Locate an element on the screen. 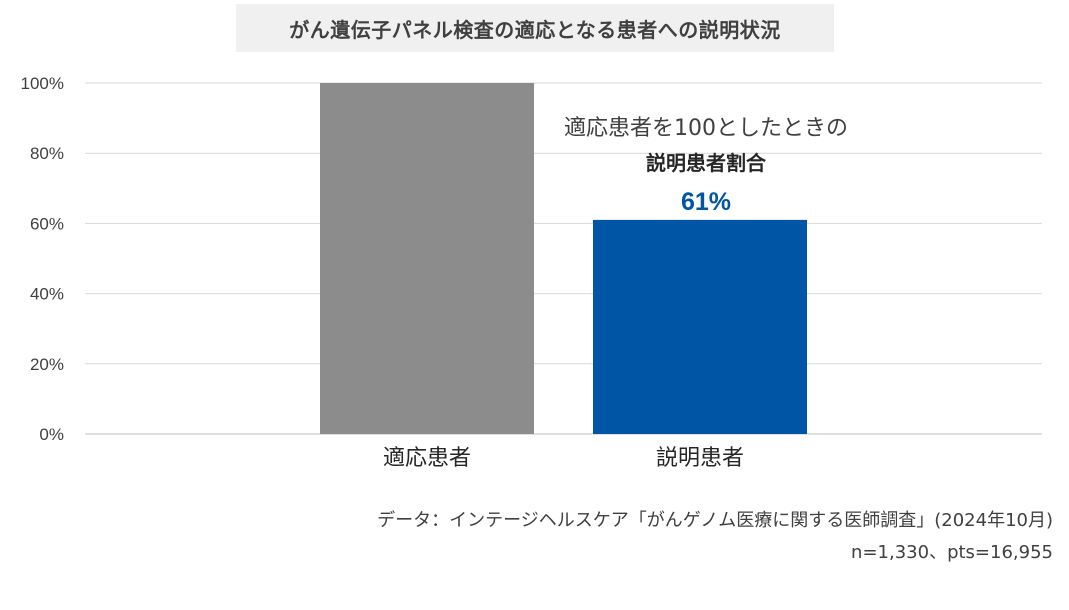  data-label-explained-percent: 61% is located at coordinates (706, 202).